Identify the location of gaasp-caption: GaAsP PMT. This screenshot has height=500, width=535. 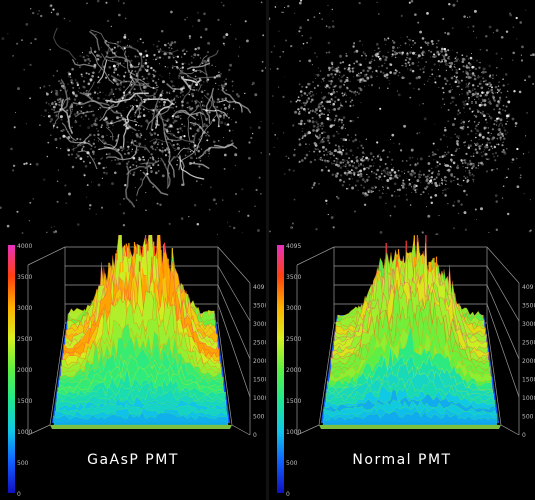
(133, 460).